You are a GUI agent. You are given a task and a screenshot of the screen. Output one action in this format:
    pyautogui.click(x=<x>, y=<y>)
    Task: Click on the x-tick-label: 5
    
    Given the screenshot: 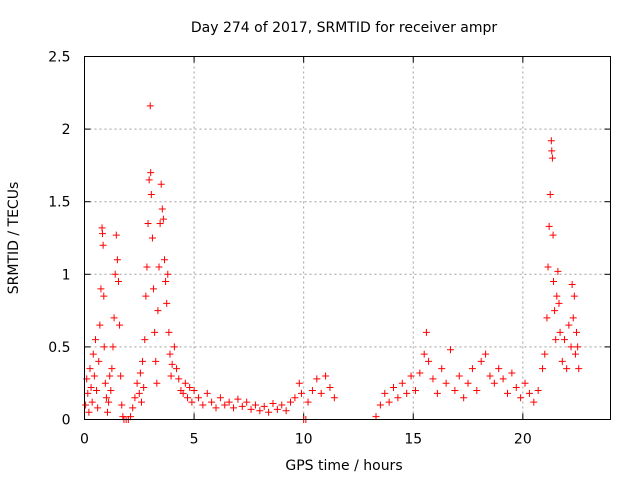 What is the action you would take?
    pyautogui.click(x=194, y=440)
    